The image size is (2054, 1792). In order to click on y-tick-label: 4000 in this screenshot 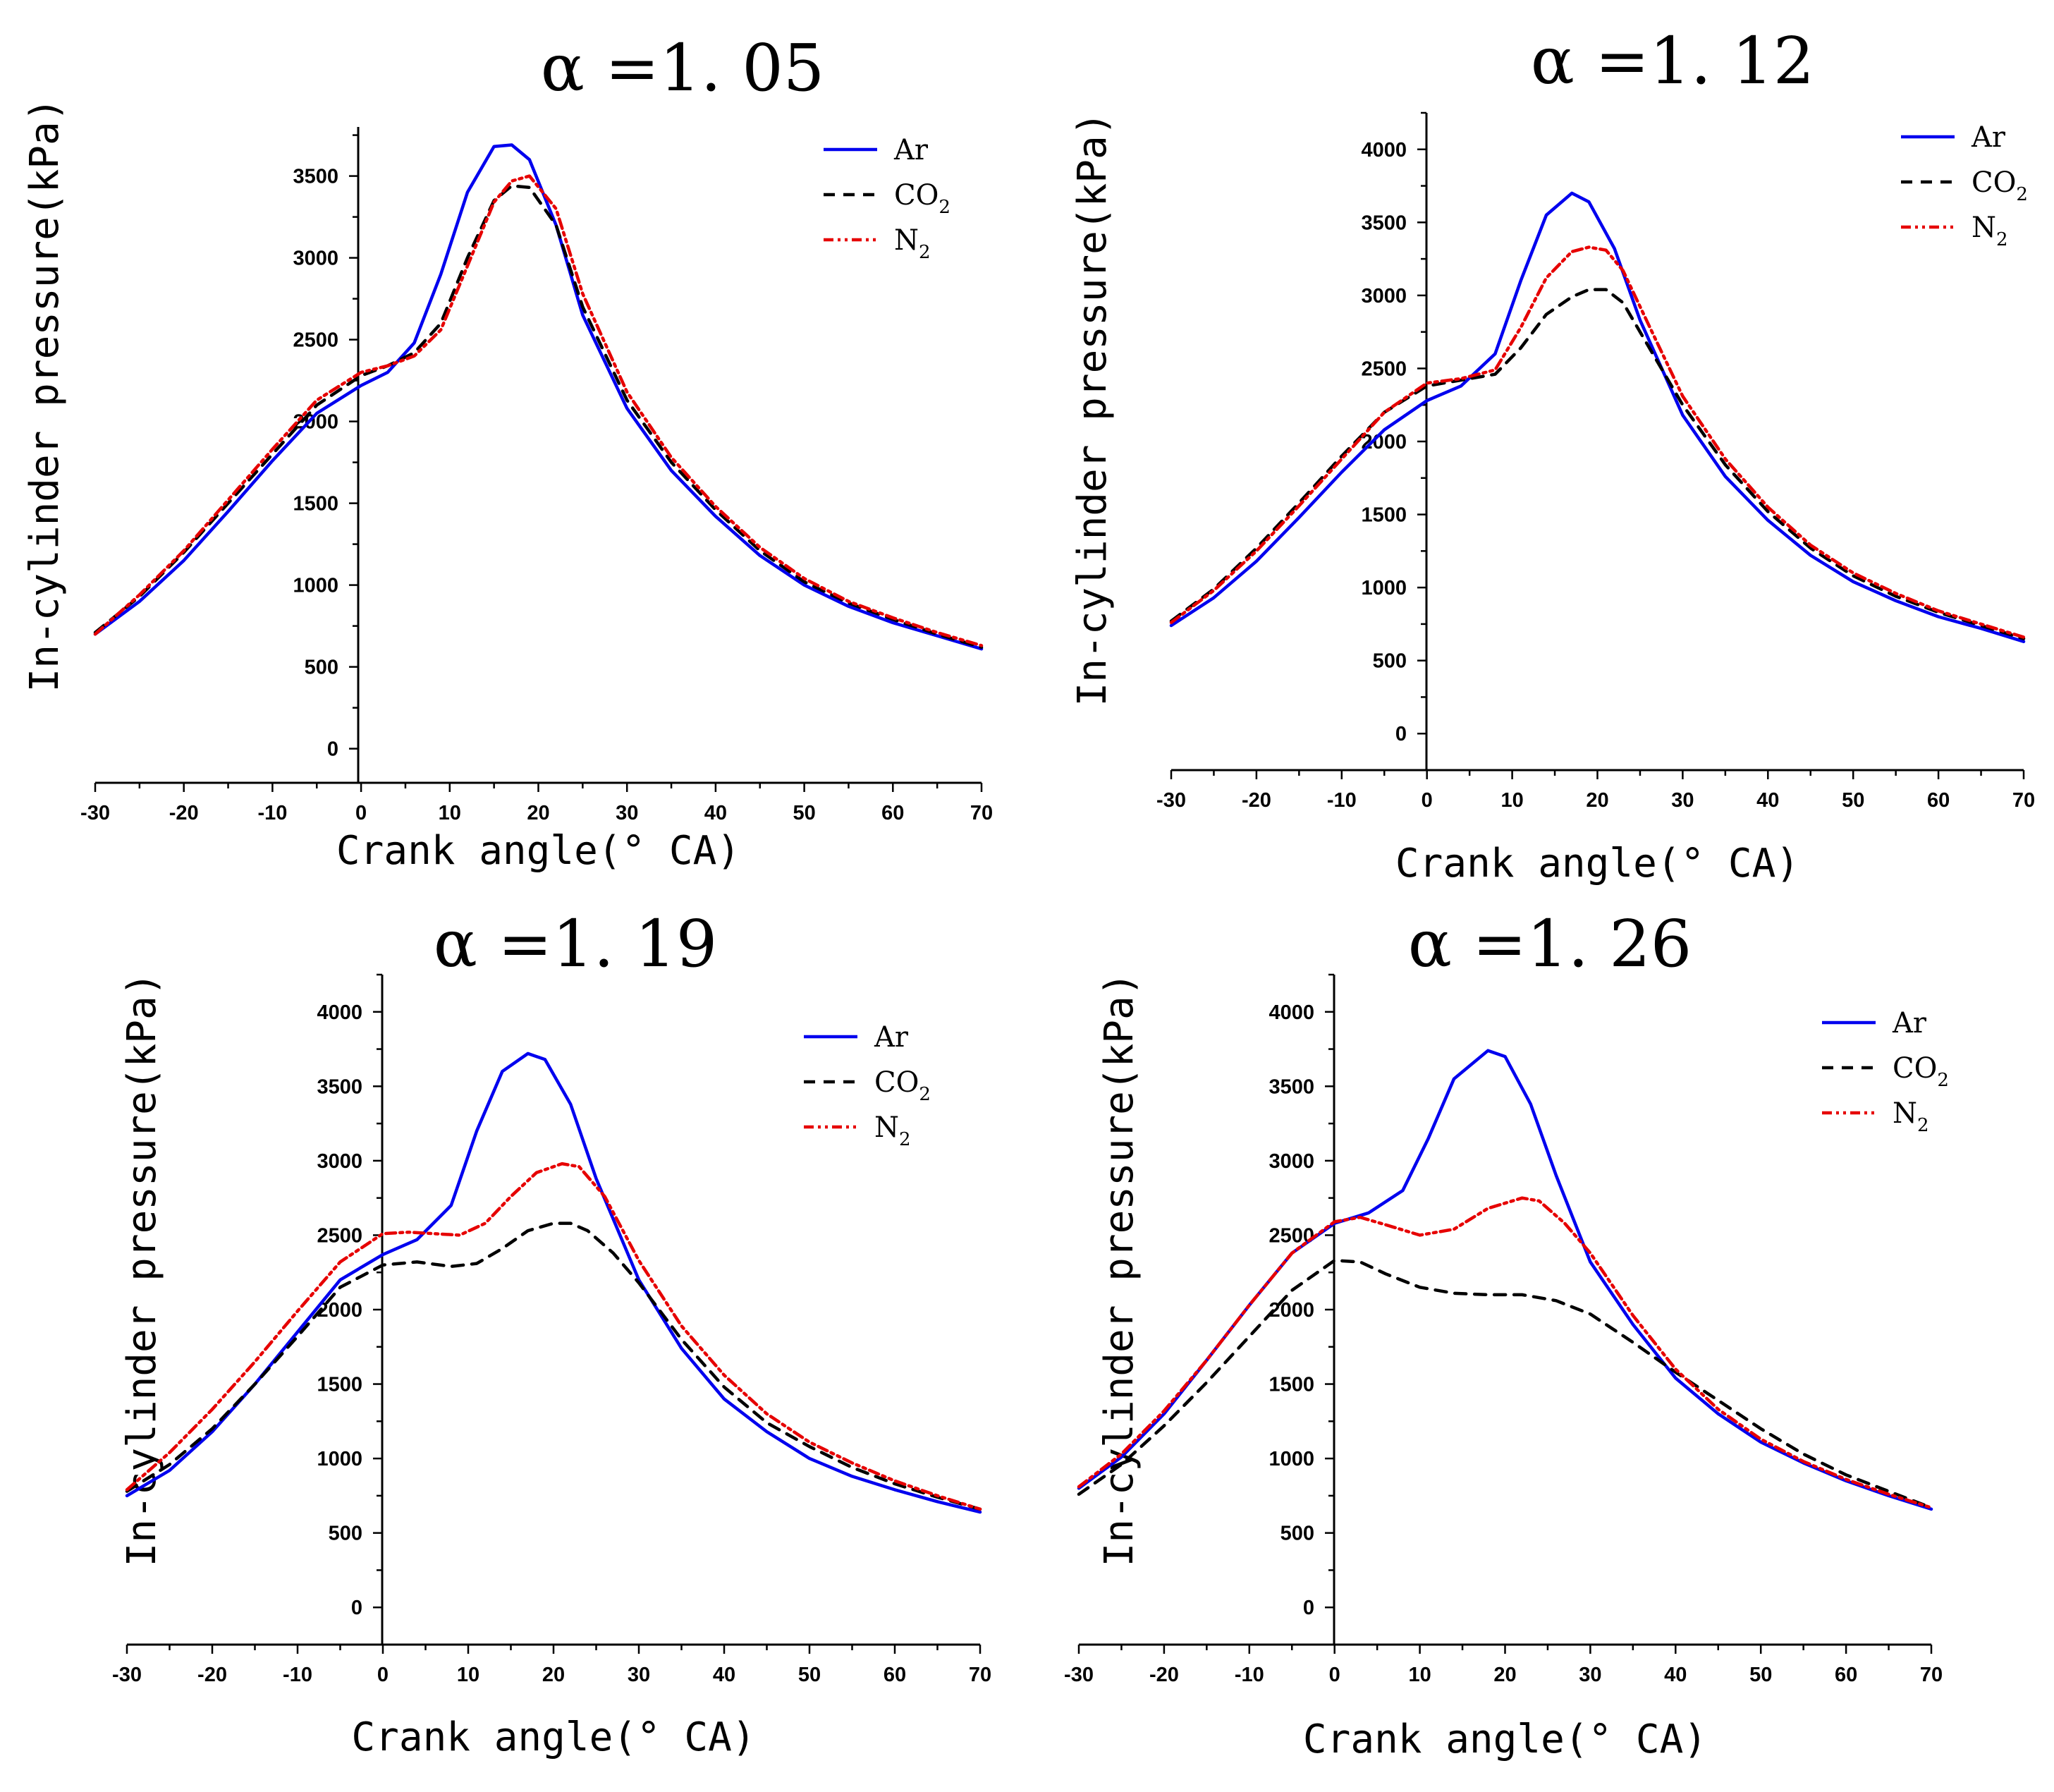, I will do `click(339, 1012)`.